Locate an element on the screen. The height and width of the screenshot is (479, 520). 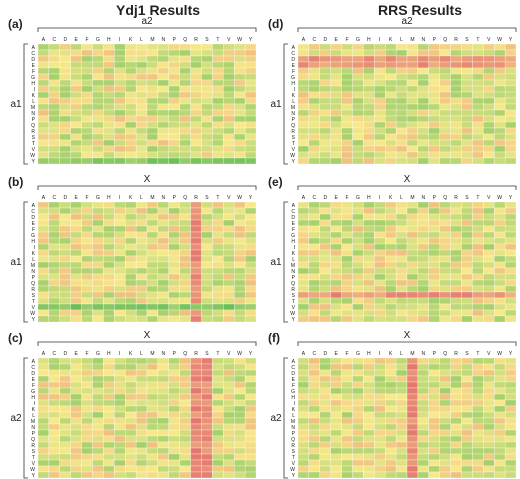
col-tick-label: Q is located at coordinates (185, 198).